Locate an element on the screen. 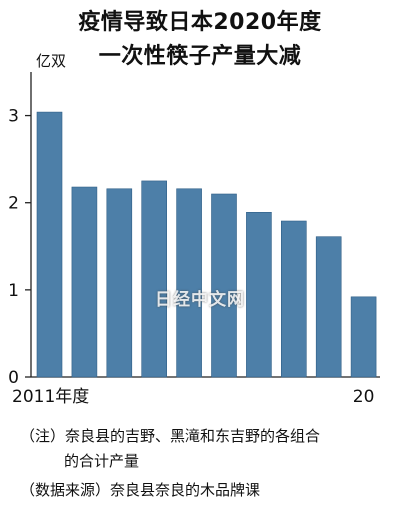  bar-2013 is located at coordinates (119, 283).